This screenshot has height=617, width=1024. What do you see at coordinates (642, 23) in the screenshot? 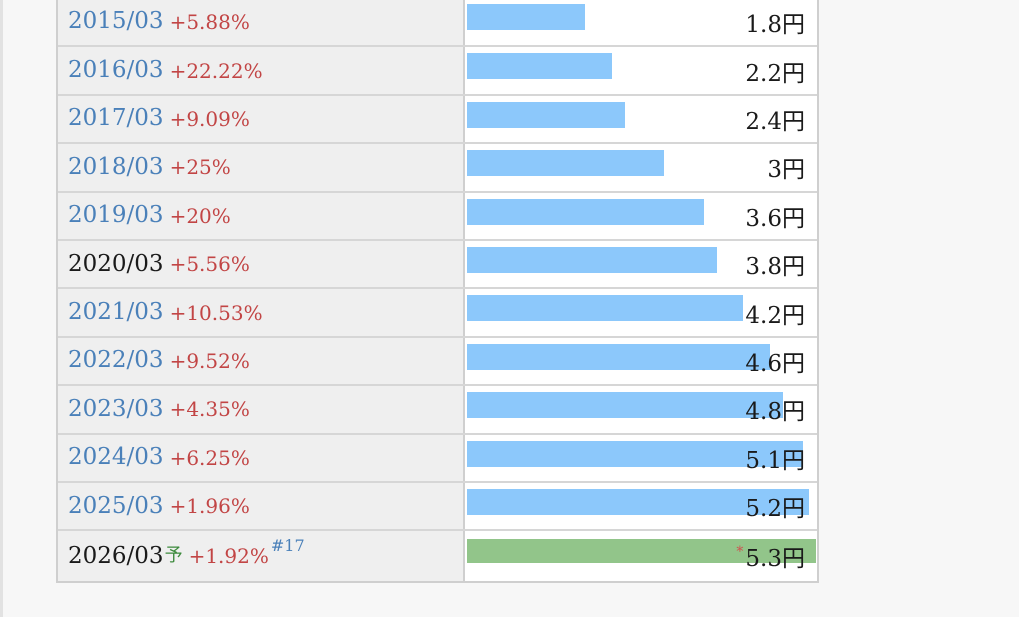
I see `value-cell: 1.8円` at bounding box center [642, 23].